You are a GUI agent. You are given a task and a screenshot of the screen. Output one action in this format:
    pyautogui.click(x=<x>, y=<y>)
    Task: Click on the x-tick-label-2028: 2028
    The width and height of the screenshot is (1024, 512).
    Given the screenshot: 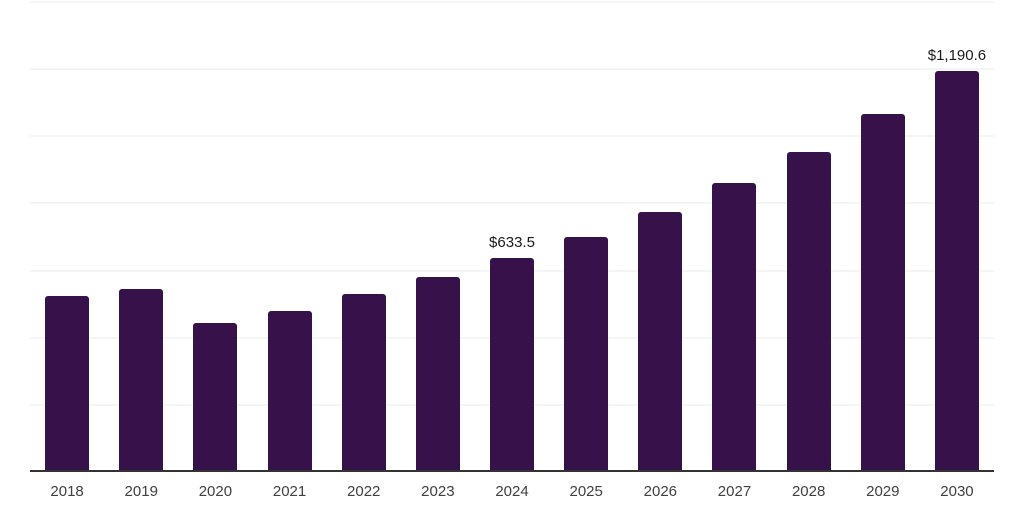 What is the action you would take?
    pyautogui.click(x=808, y=491)
    